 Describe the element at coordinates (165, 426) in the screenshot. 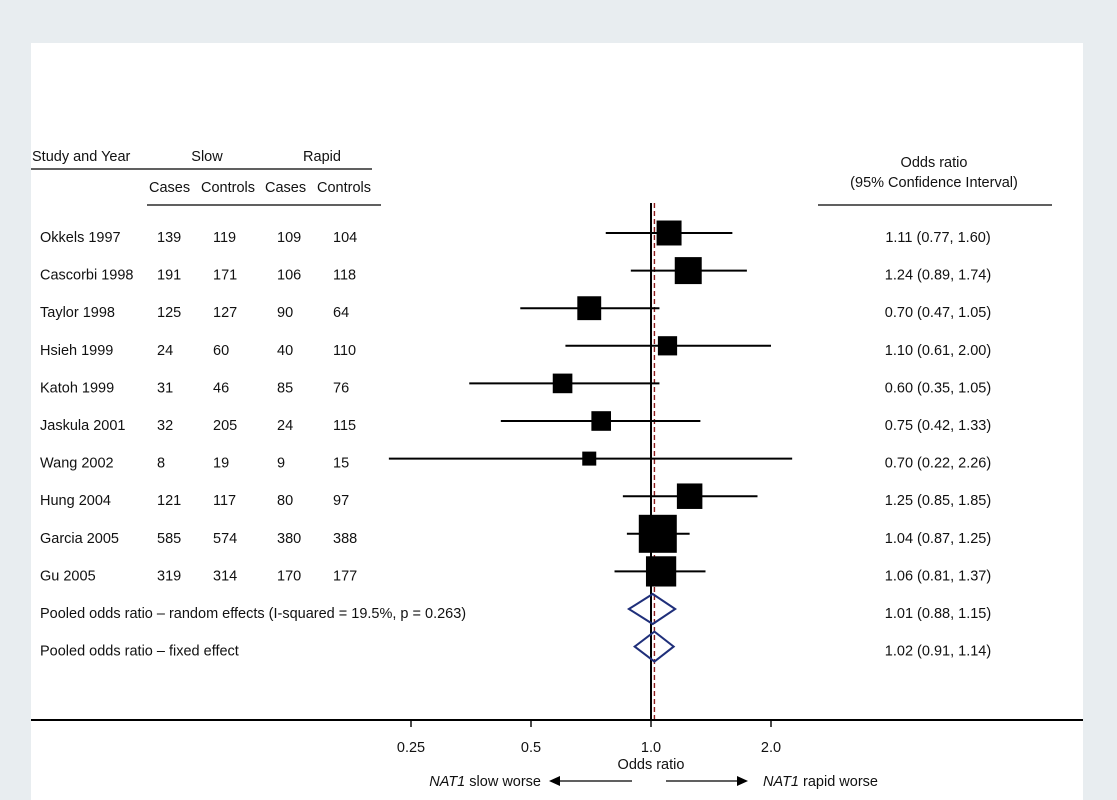

I see `slow-cases-value: 32` at that location.